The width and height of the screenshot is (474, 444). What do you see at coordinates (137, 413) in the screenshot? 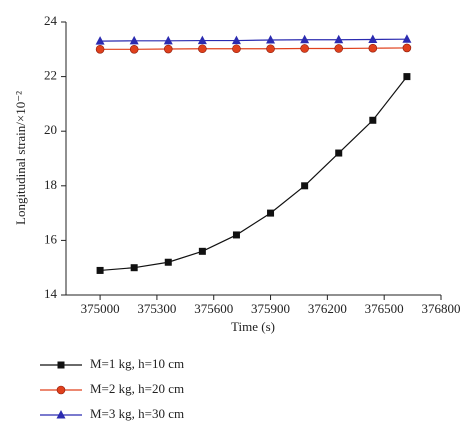
I see `legend-label: M=3 kg, h=30 cm` at bounding box center [137, 413].